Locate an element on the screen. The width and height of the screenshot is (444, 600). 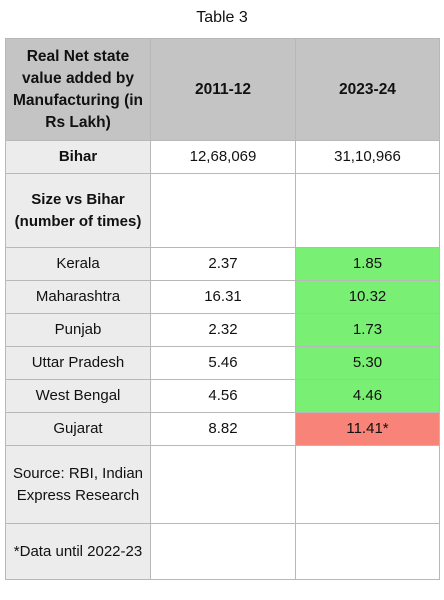
state-value-1: 16.31 is located at coordinates (223, 297).